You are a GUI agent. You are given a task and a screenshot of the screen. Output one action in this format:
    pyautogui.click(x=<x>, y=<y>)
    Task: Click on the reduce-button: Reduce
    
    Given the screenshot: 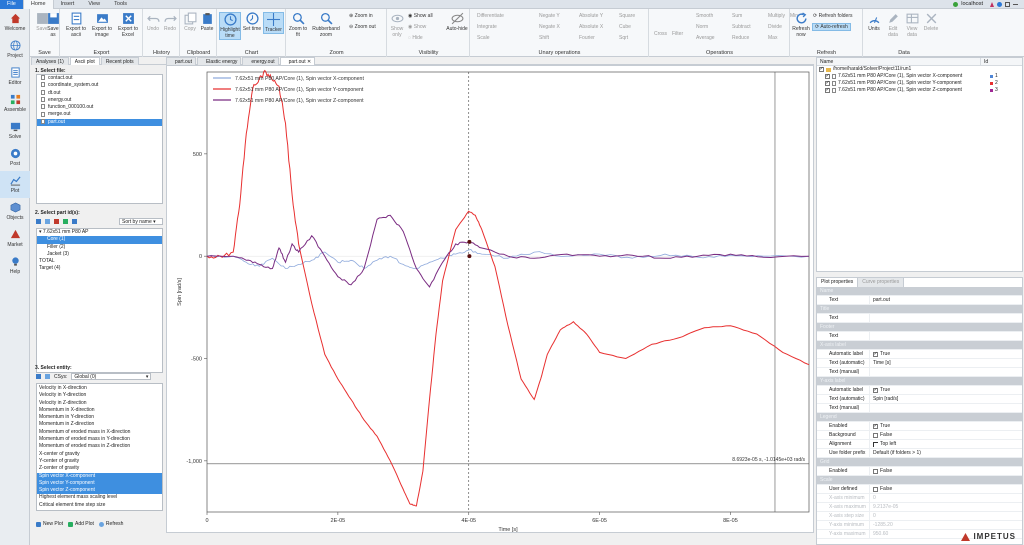 What is the action you would take?
    pyautogui.click(x=741, y=38)
    